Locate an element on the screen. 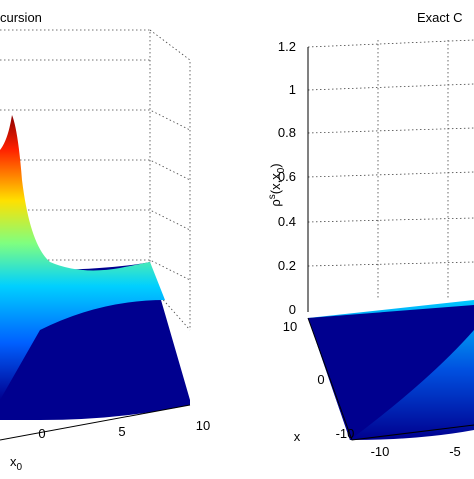 This screenshot has height=479, width=474. x-tick-label: -5 is located at coordinates (455, 451).